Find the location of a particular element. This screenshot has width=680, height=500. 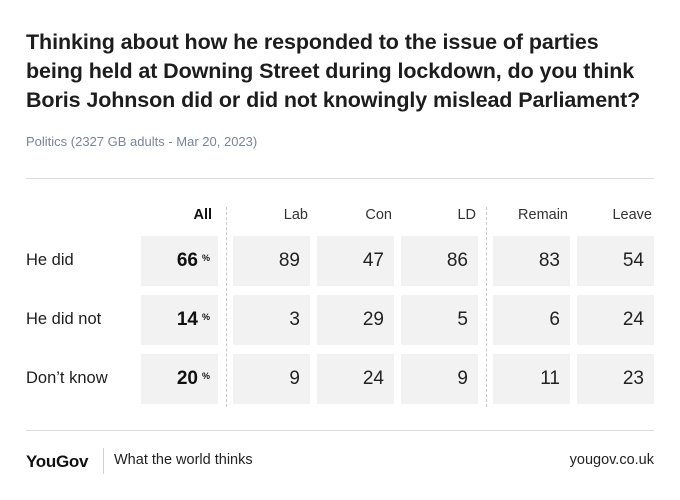

top-divider is located at coordinates (340, 178).